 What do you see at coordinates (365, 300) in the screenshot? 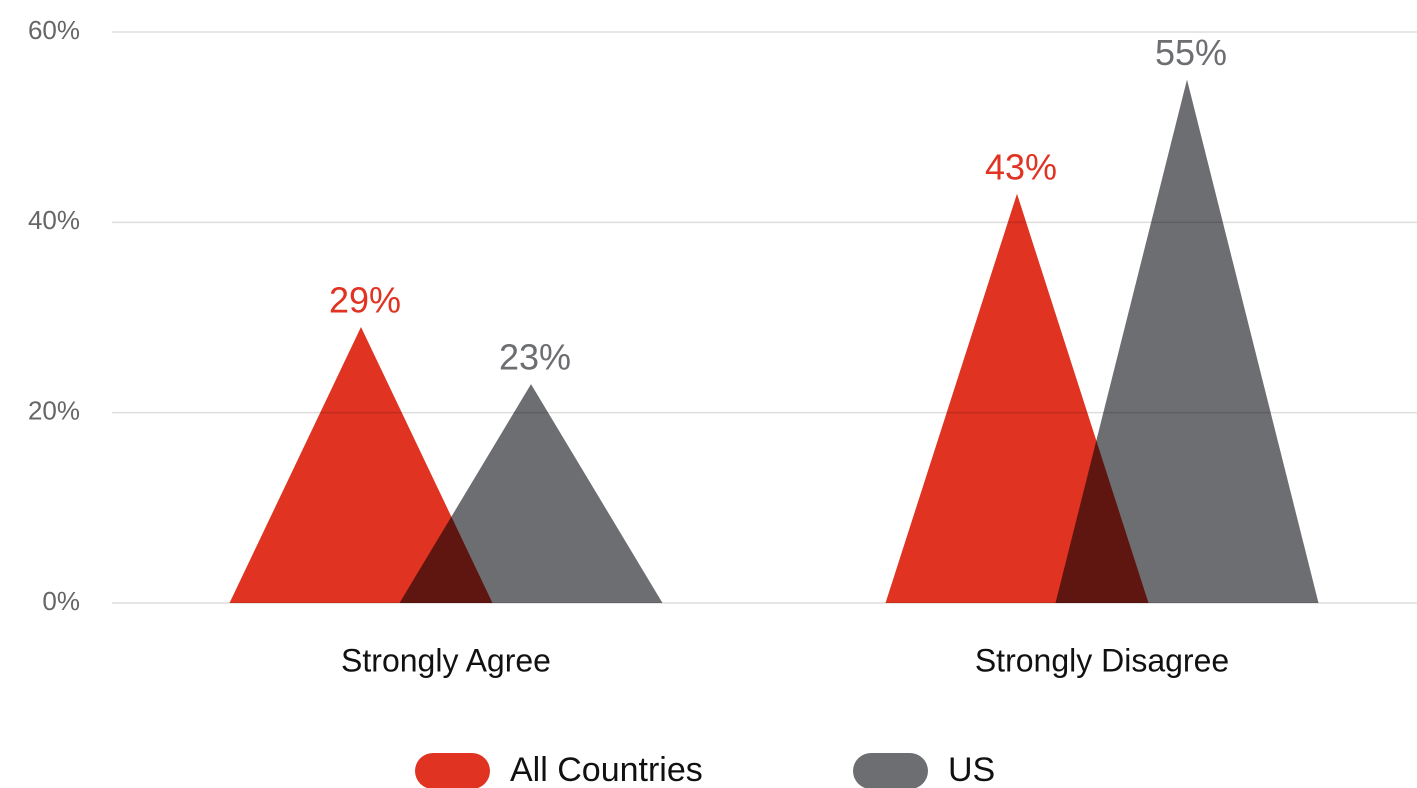
I see `value-label: 29%` at bounding box center [365, 300].